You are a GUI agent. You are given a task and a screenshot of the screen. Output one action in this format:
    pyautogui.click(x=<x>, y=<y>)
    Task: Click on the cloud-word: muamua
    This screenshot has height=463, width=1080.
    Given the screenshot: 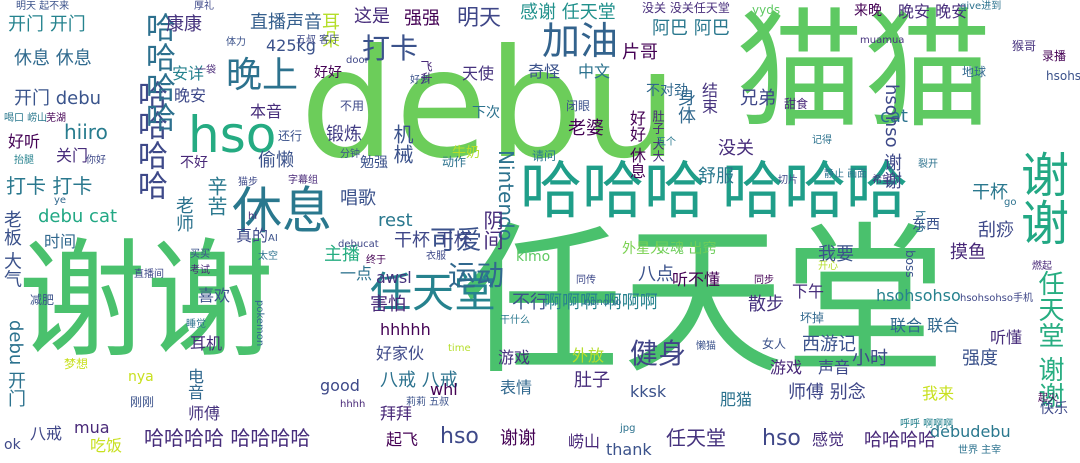 What is the action you would take?
    pyautogui.click(x=882, y=40)
    